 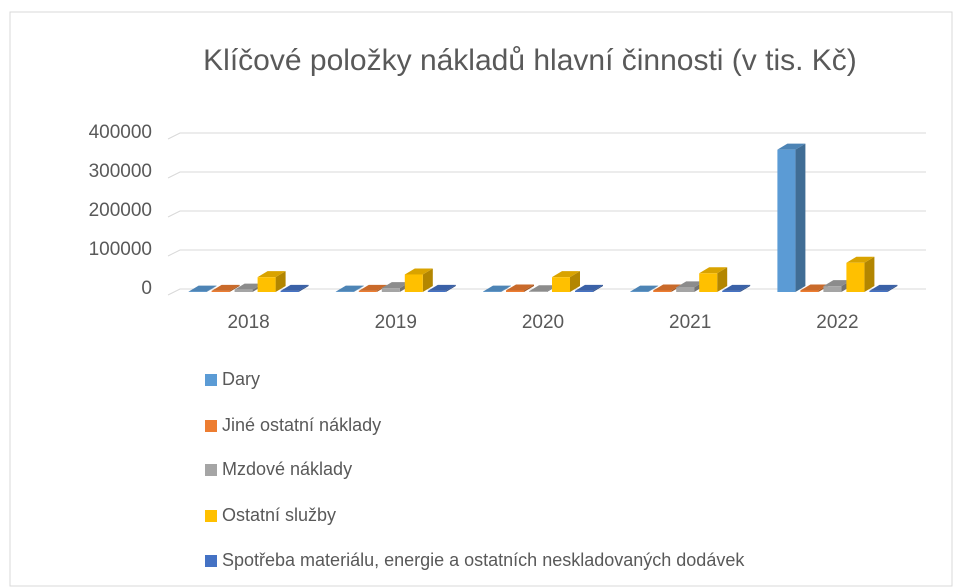 What do you see at coordinates (690, 322) in the screenshot?
I see `x-tick-label: 2021` at bounding box center [690, 322].